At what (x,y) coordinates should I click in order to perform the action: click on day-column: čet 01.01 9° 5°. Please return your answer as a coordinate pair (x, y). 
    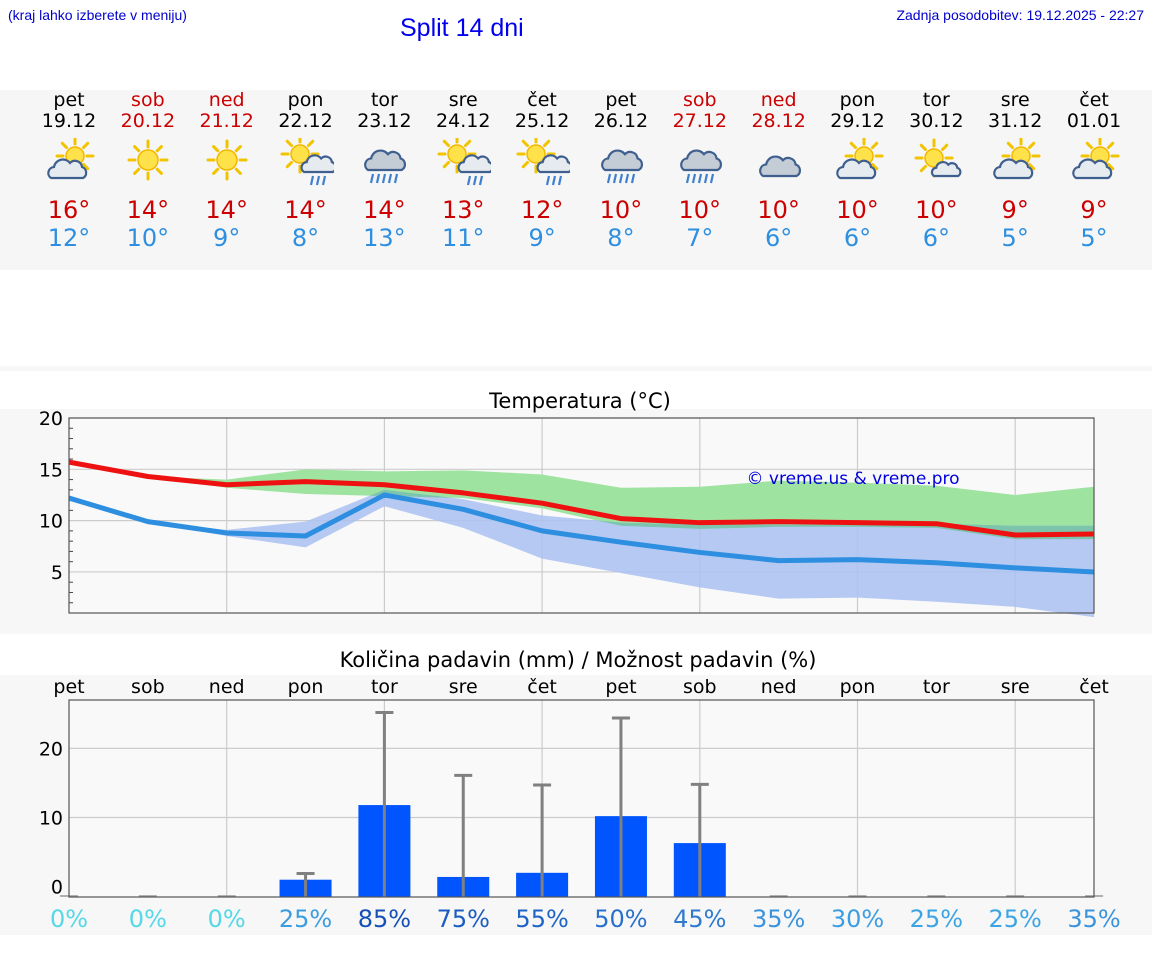
    Looking at the image, I should click on (1094, 171).